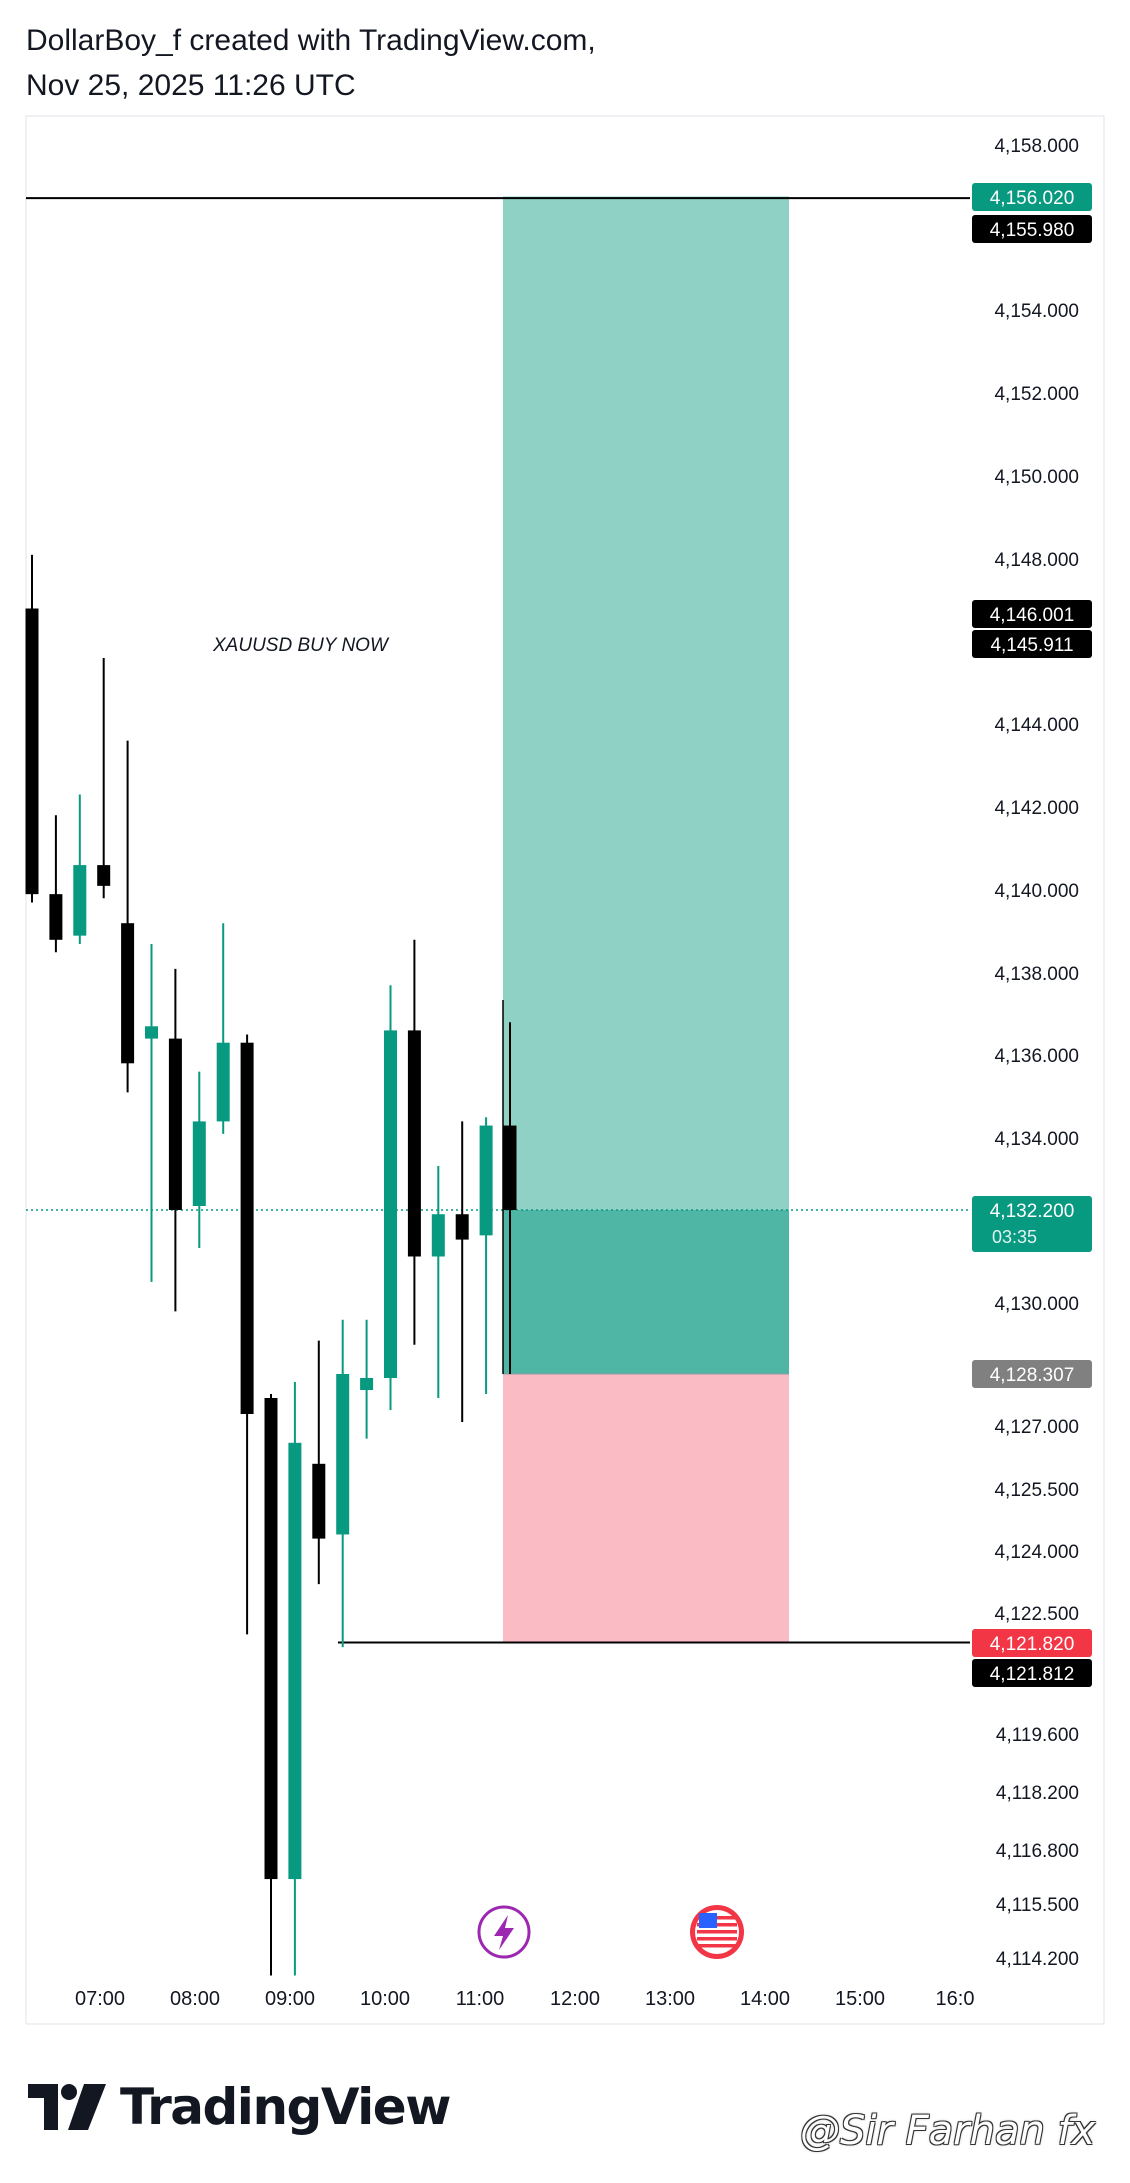  I want to click on price-tag-value: 4,132.200, so click(1032, 1211).